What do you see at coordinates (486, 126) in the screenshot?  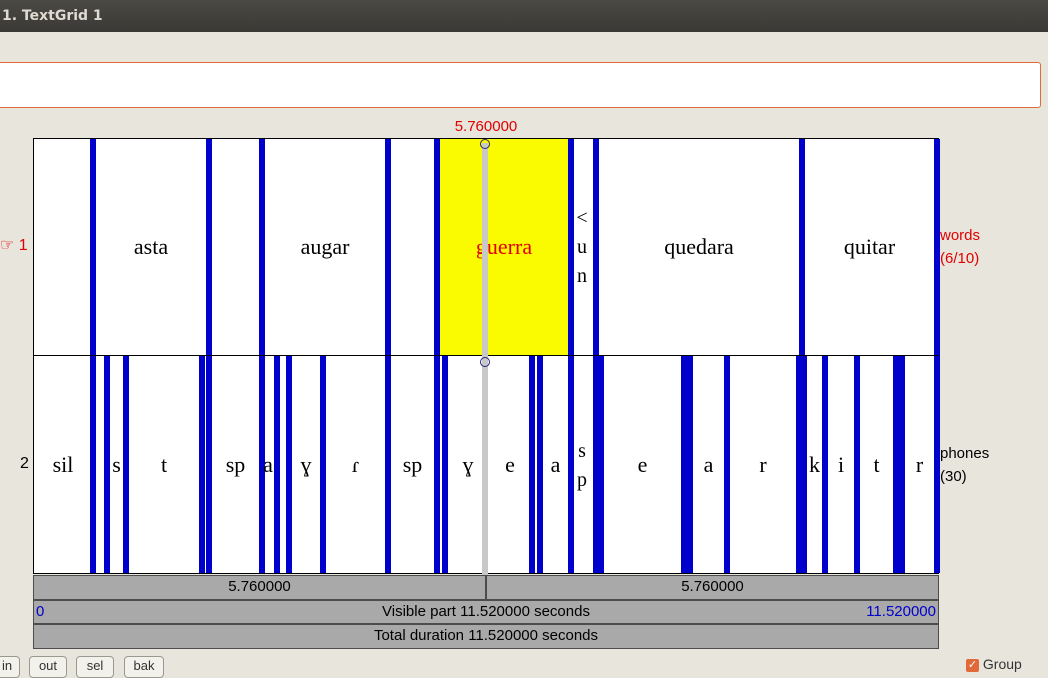 I see `cursor-time-label: 5.760000` at bounding box center [486, 126].